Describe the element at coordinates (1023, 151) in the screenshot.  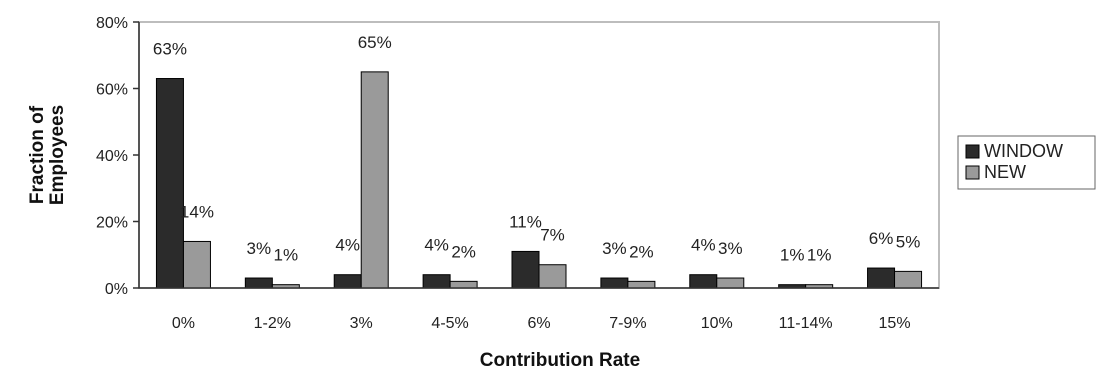
I see `legend-label-window: WINDOW` at that location.